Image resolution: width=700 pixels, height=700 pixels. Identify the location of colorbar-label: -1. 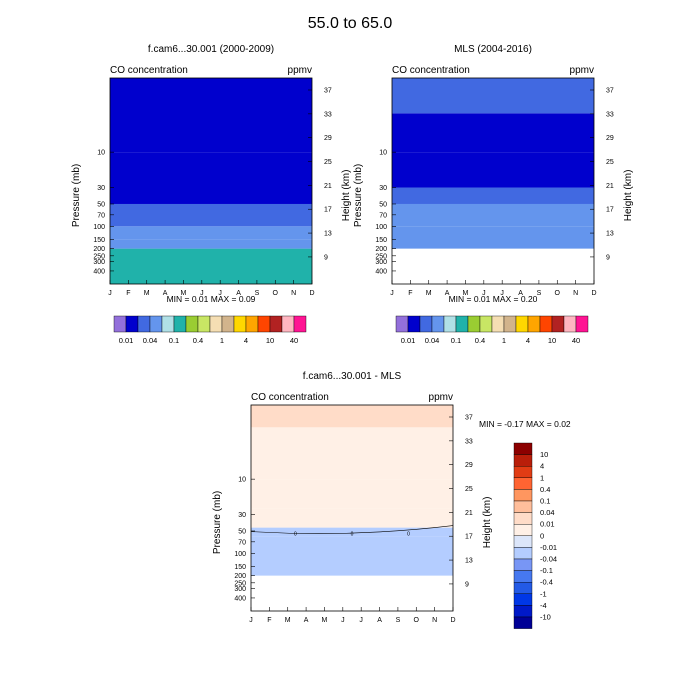
(543, 593).